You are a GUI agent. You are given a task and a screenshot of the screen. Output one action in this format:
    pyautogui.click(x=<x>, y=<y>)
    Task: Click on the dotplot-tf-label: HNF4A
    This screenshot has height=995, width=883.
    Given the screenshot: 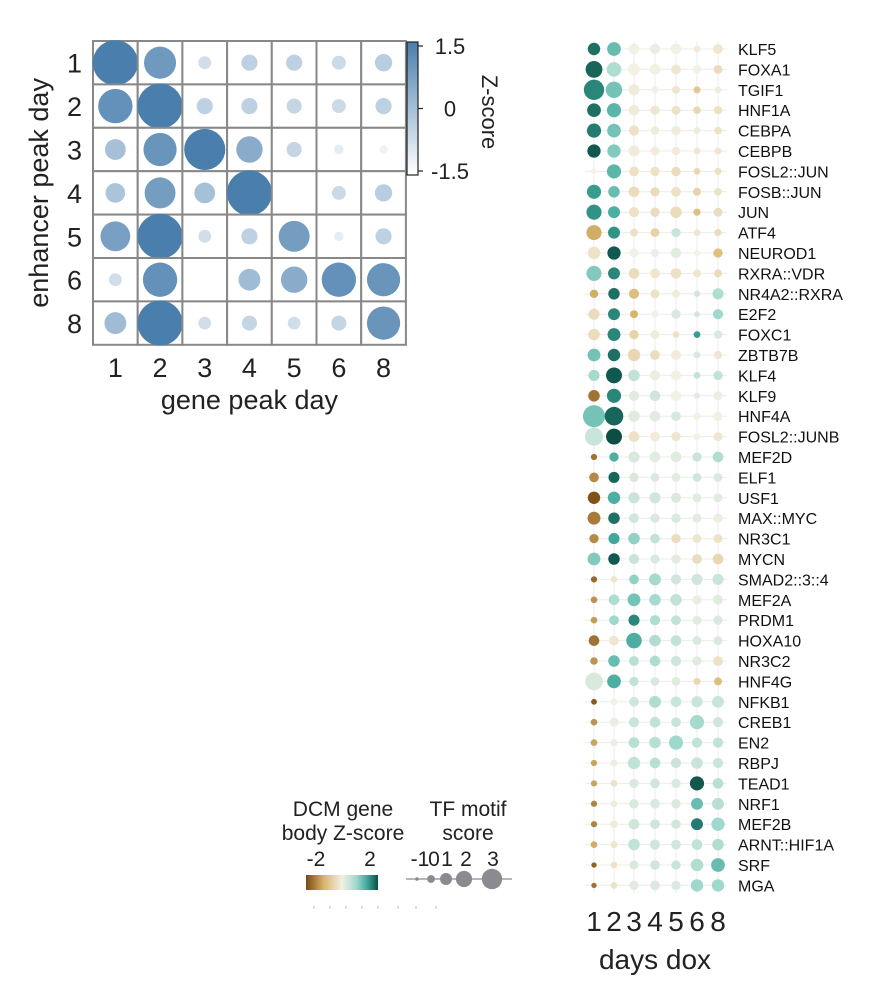 What is the action you would take?
    pyautogui.click(x=764, y=417)
    